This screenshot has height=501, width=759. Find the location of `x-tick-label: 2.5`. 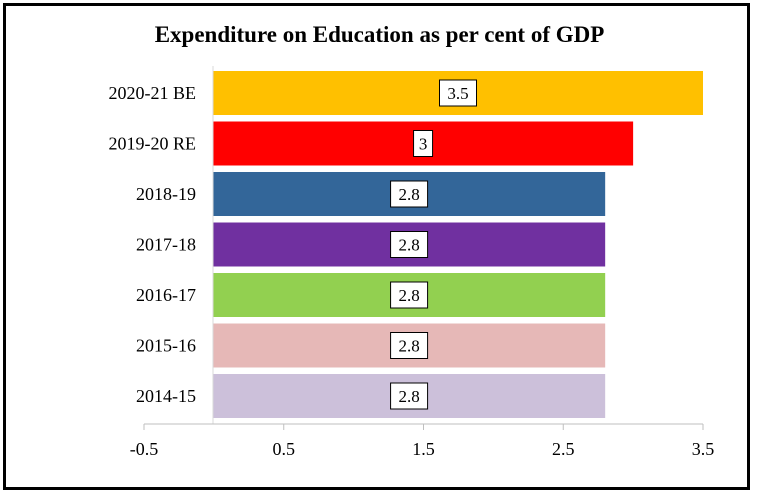

x-tick-label: 2.5 is located at coordinates (563, 449).